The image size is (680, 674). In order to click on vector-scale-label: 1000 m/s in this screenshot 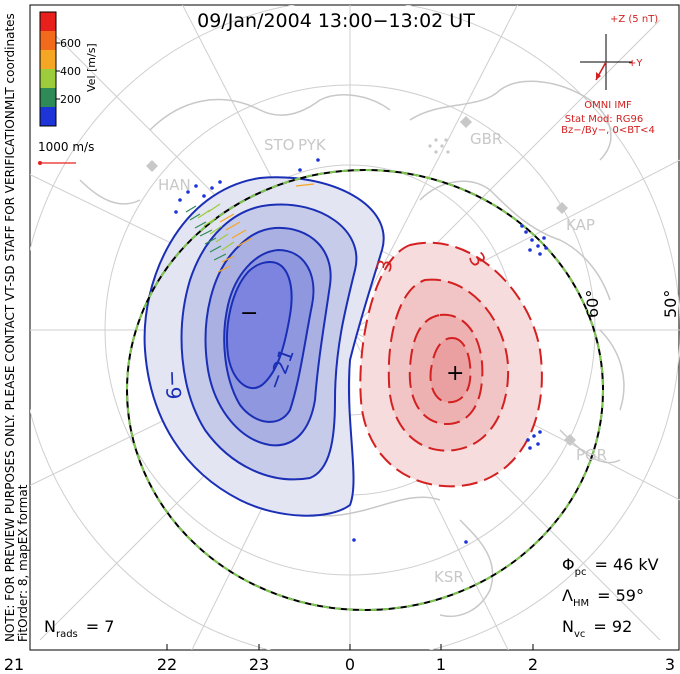, I will do `click(66, 147)`.